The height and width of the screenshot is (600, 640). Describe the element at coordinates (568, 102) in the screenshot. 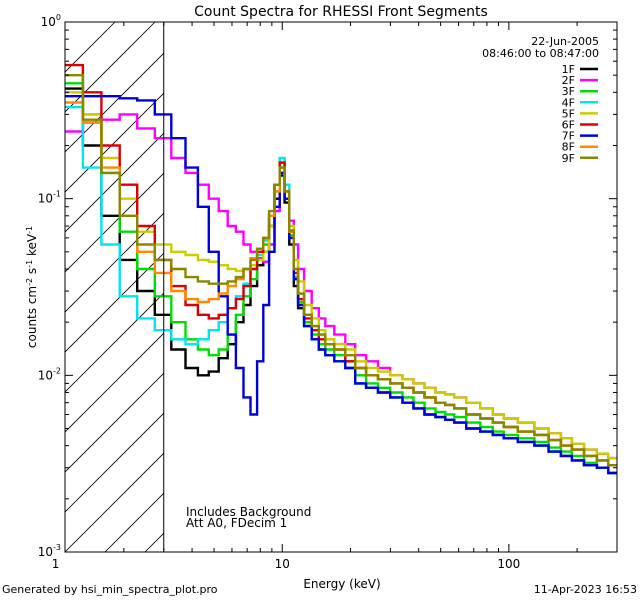

I see `legend-label-4f: 4F` at that location.